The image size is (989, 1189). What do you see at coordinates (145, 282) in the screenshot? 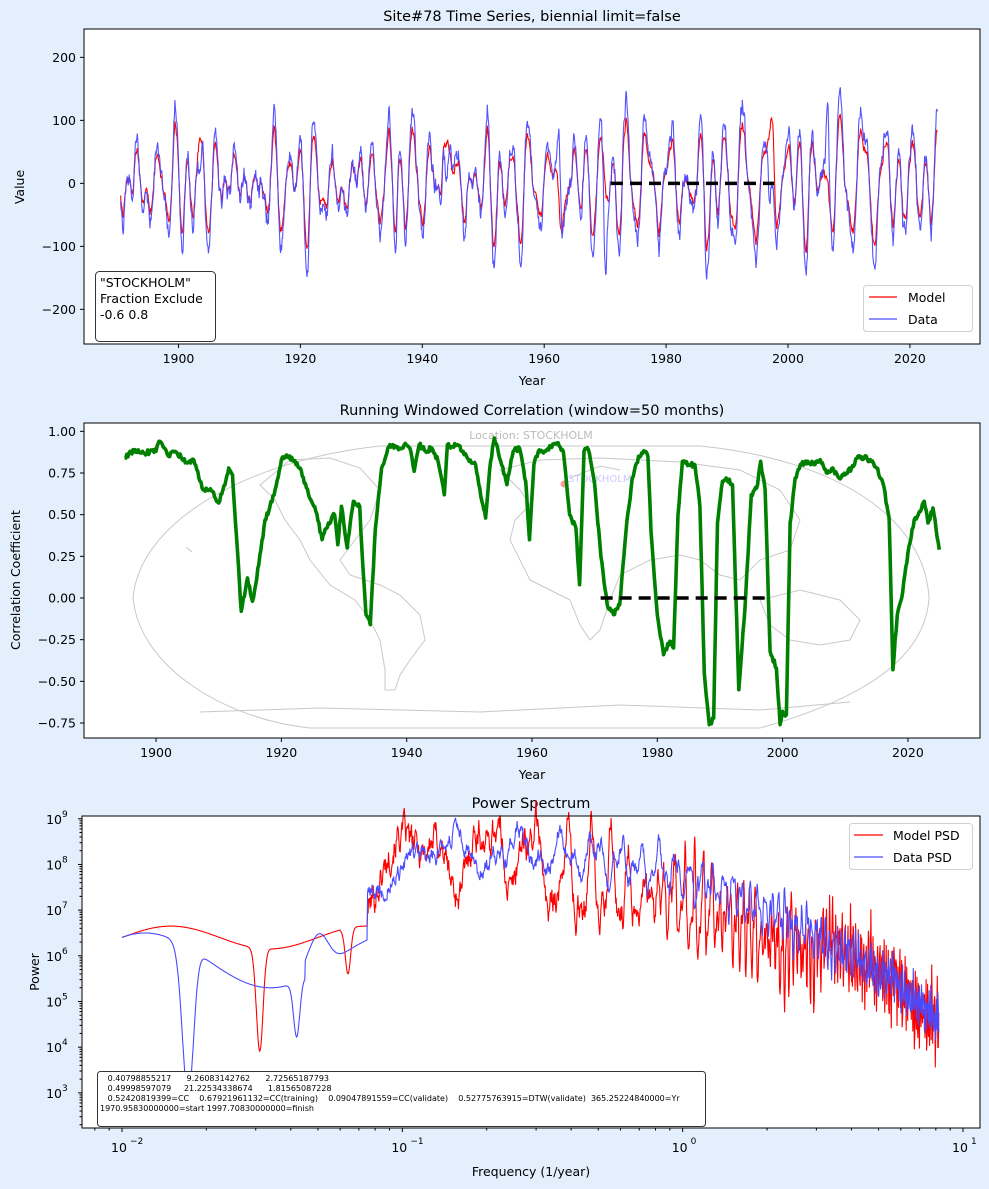
I see `annotation-line: "STOCKHOLM"` at bounding box center [145, 282].